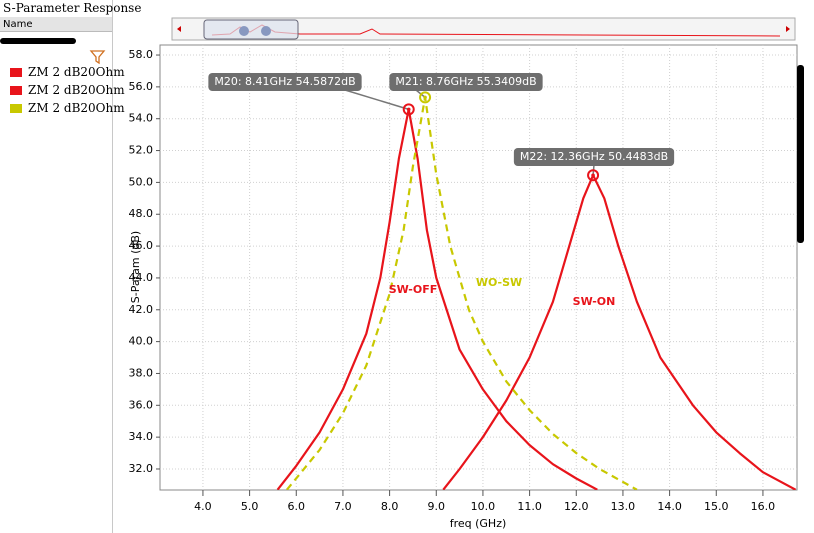 The height and width of the screenshot is (533, 814). Describe the element at coordinates (141, 245) in the screenshot. I see `y-tick-label: 46.0` at that location.